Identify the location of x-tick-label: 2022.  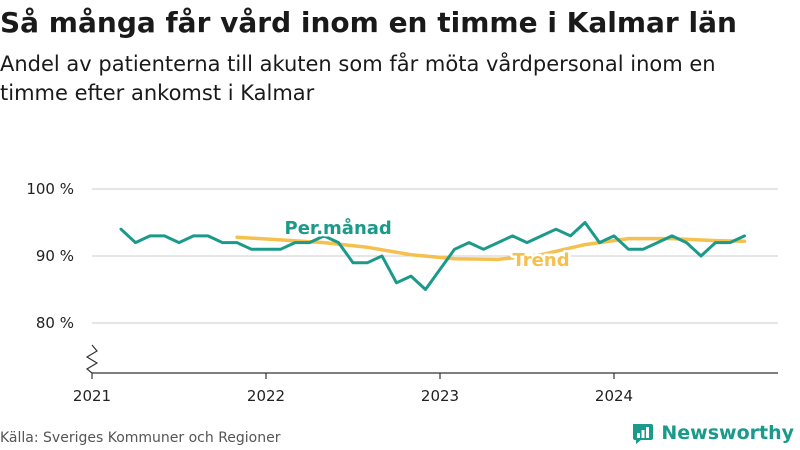
(266, 396).